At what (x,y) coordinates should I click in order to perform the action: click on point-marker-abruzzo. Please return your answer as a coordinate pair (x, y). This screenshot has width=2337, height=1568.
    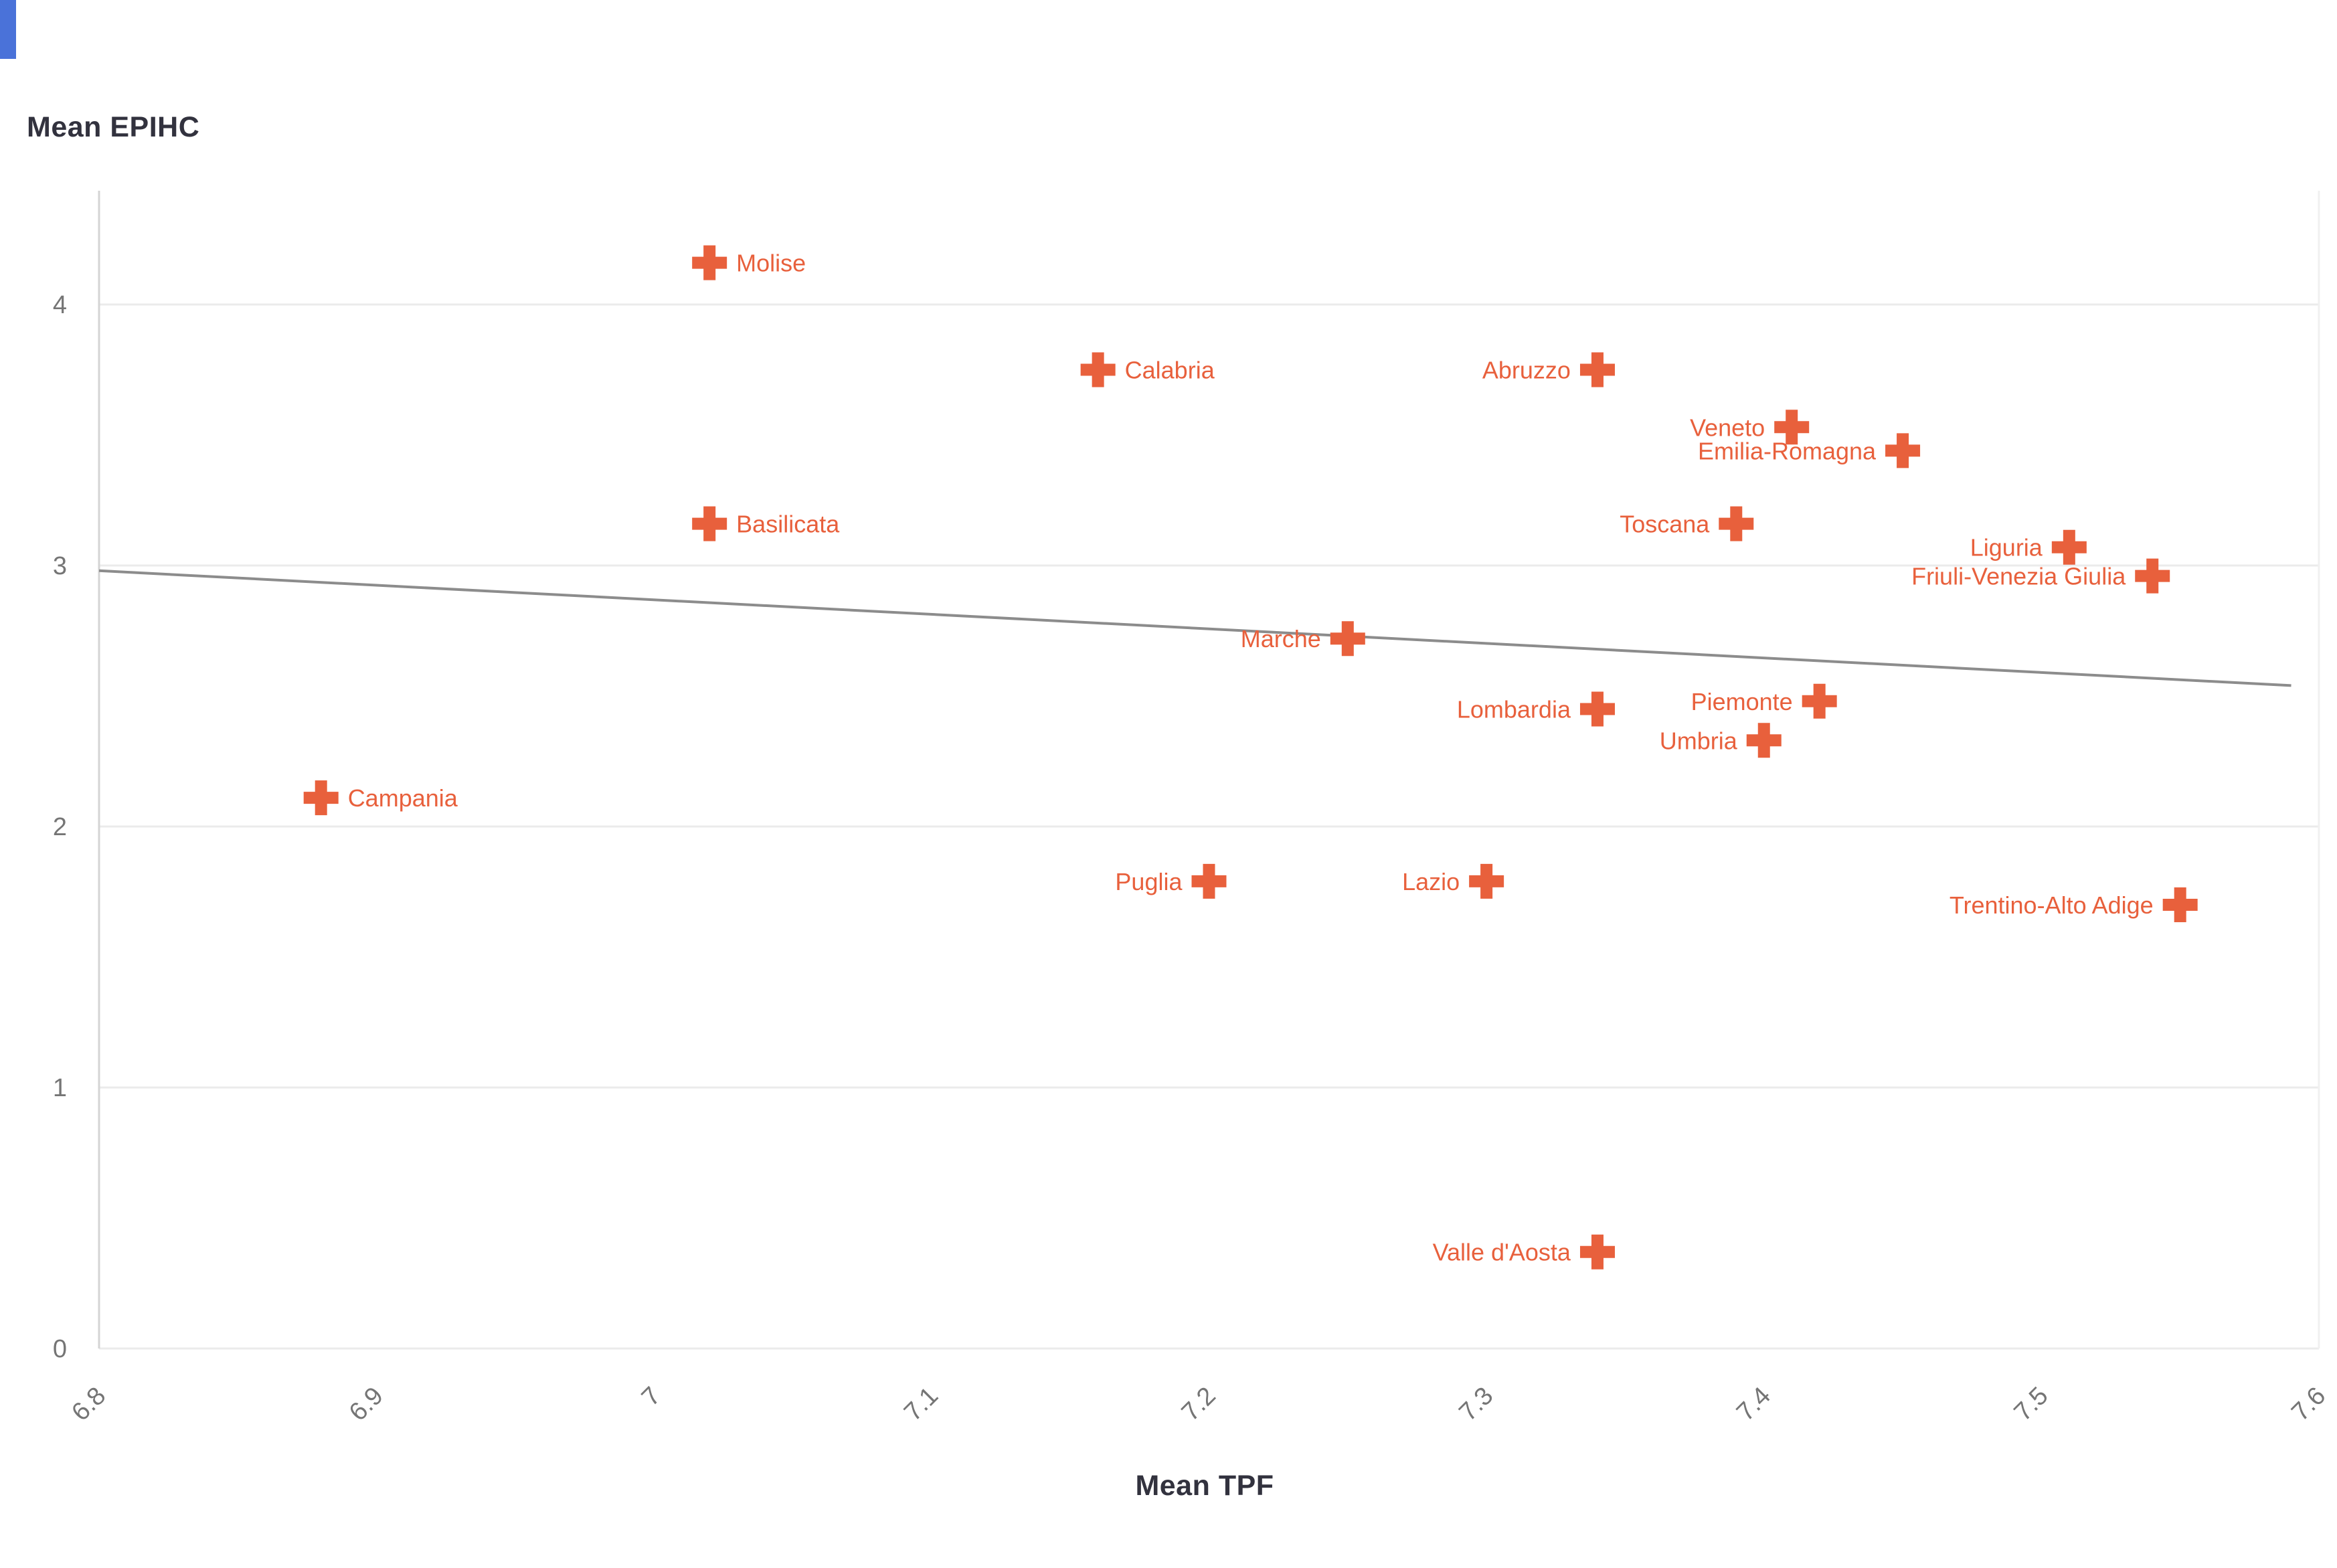
    Looking at the image, I should click on (1597, 369).